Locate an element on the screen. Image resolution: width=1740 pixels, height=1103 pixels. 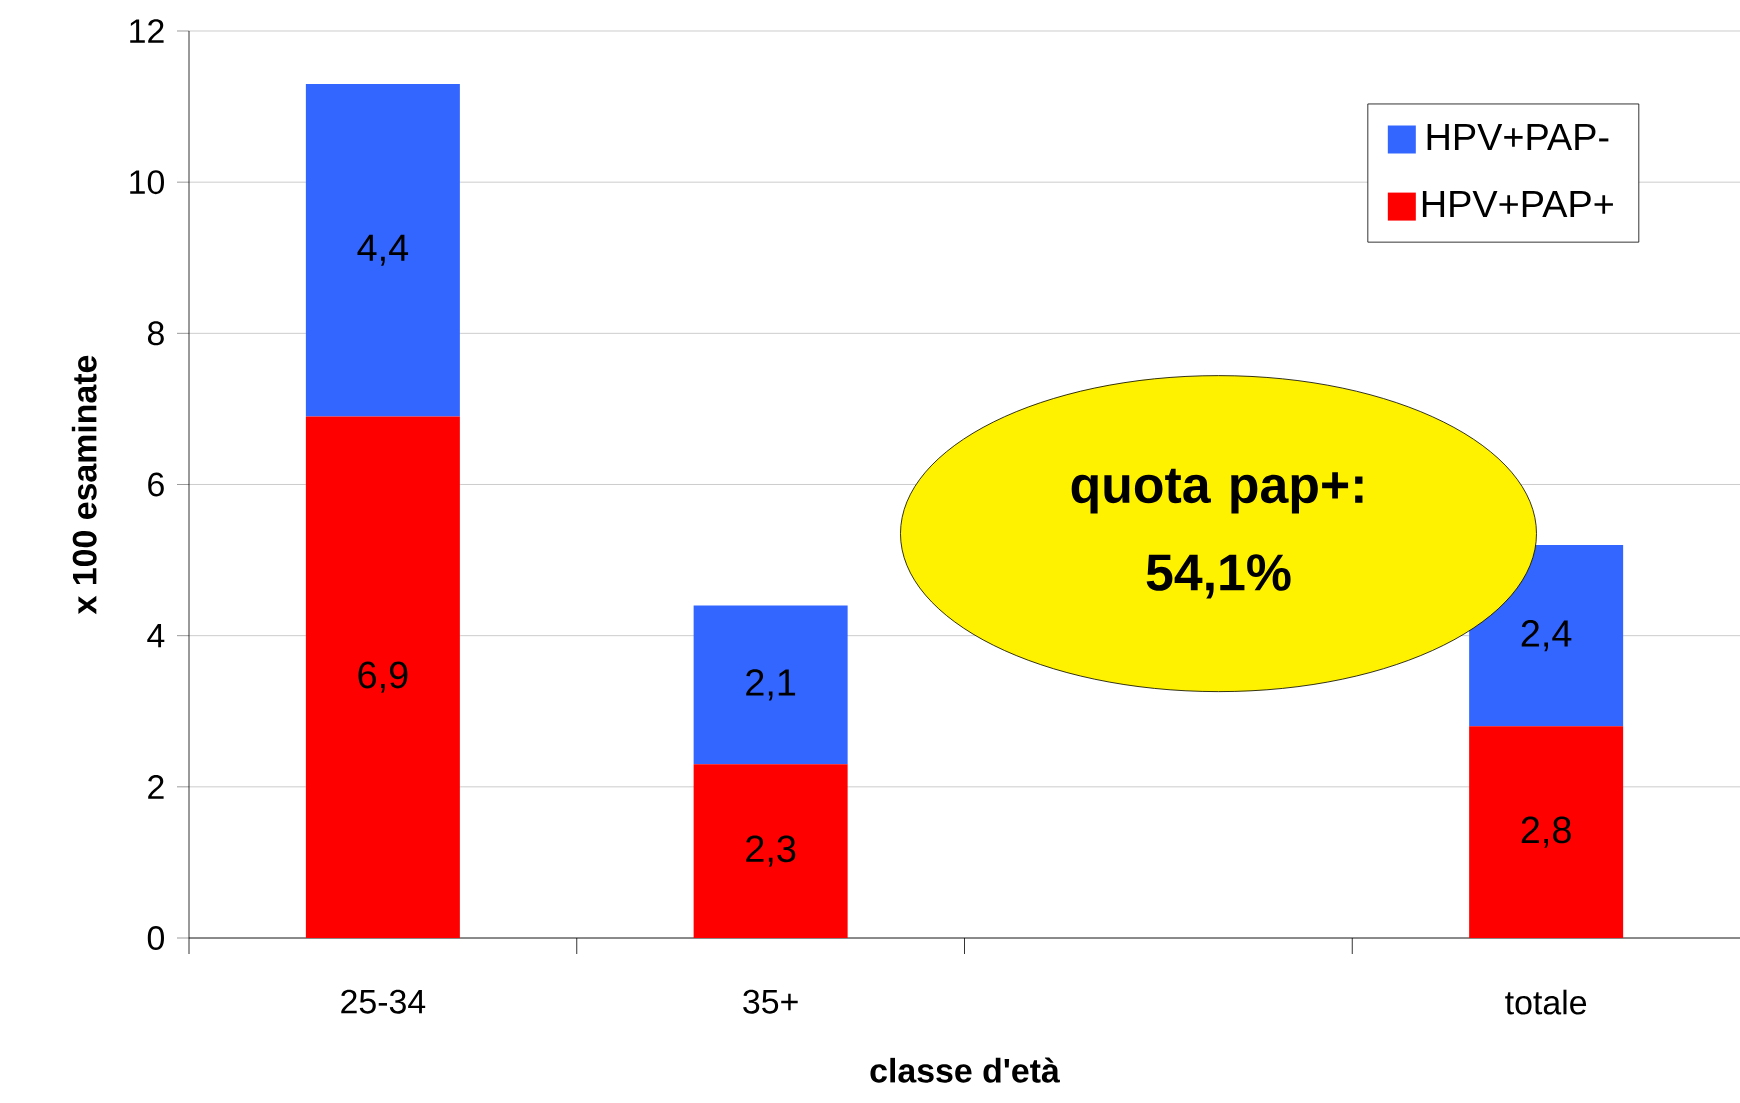
x-tick-label: 35+ is located at coordinates (770, 1001).